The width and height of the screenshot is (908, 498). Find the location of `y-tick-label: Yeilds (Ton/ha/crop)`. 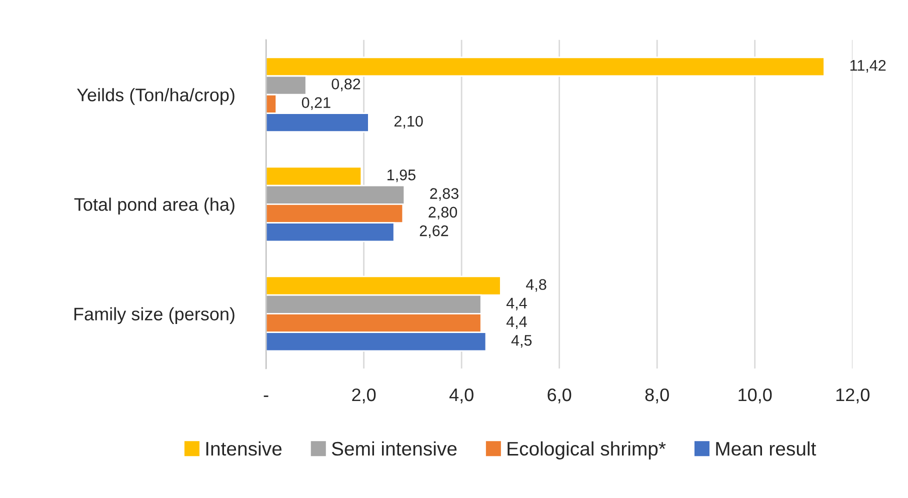

y-tick-label: Yeilds (Ton/ha/crop) is located at coordinates (155, 96).